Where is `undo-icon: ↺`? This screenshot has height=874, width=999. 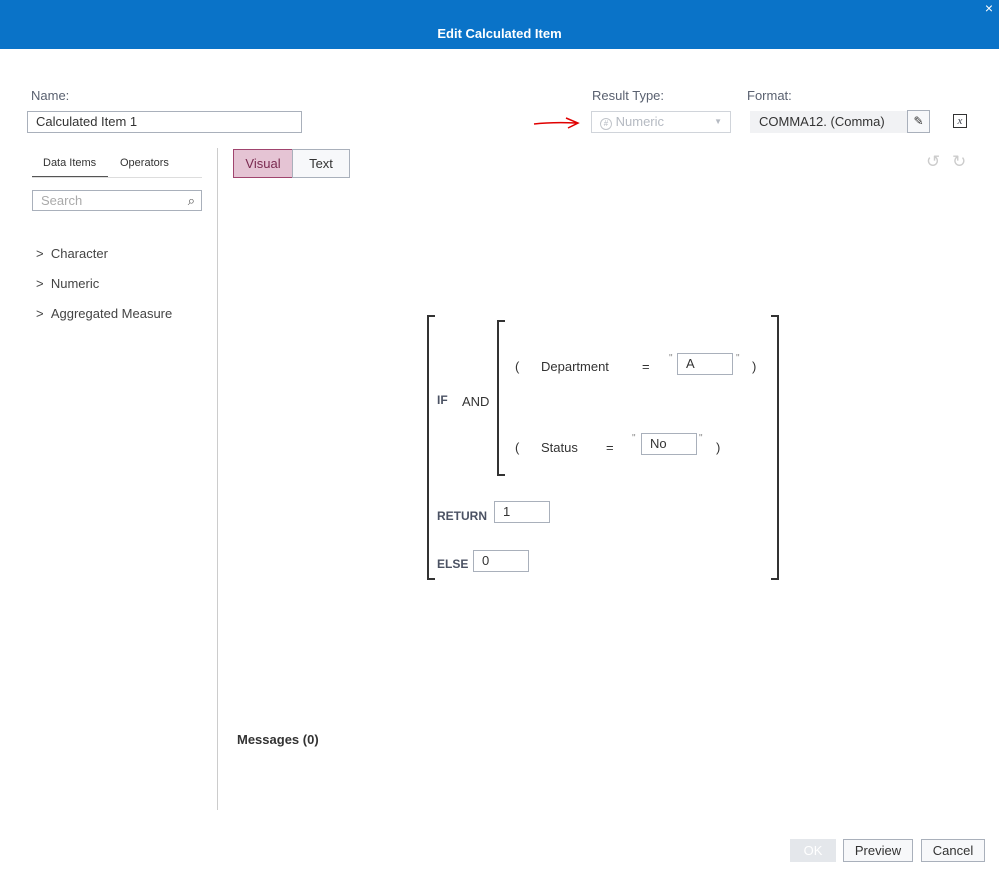 undo-icon: ↺ is located at coordinates (933, 161).